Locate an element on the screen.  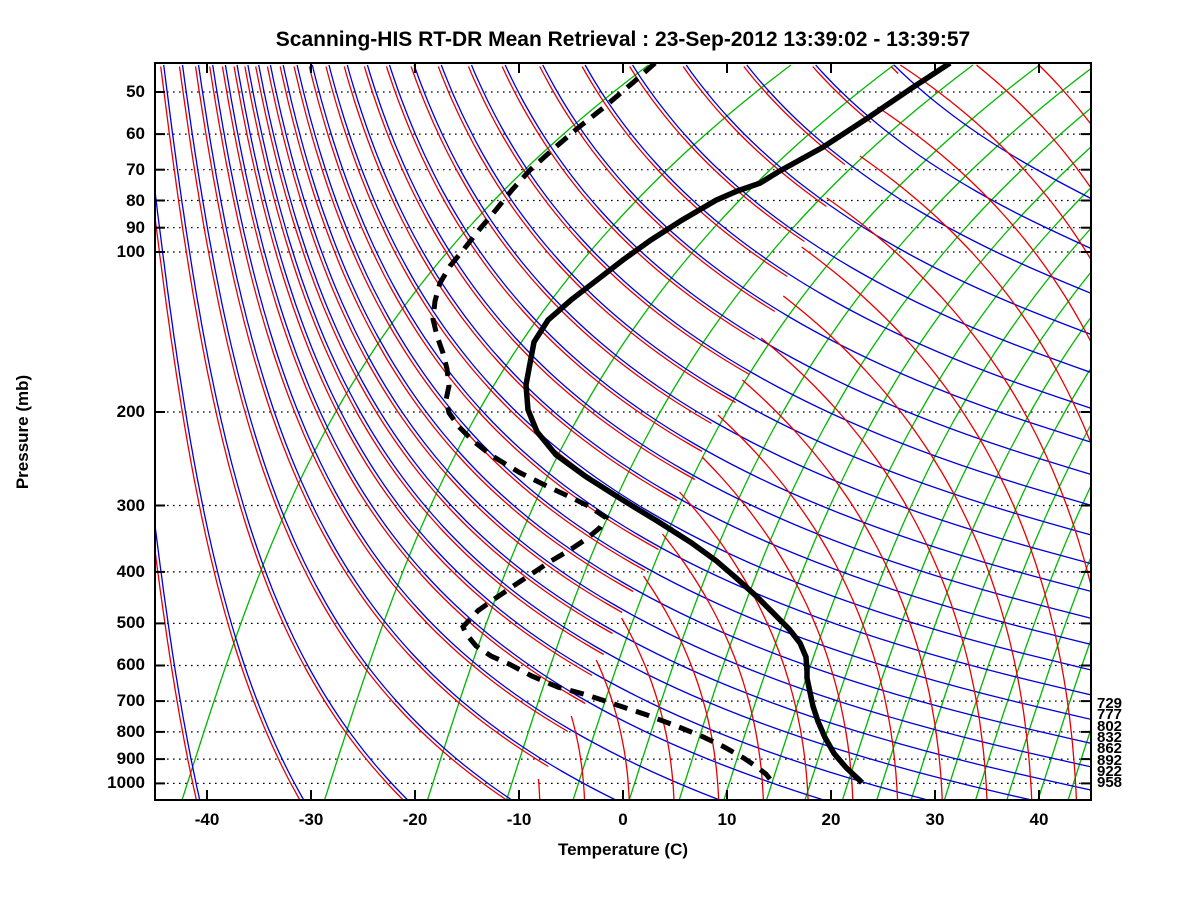
y-tick-label: 600 is located at coordinates (130, 665).